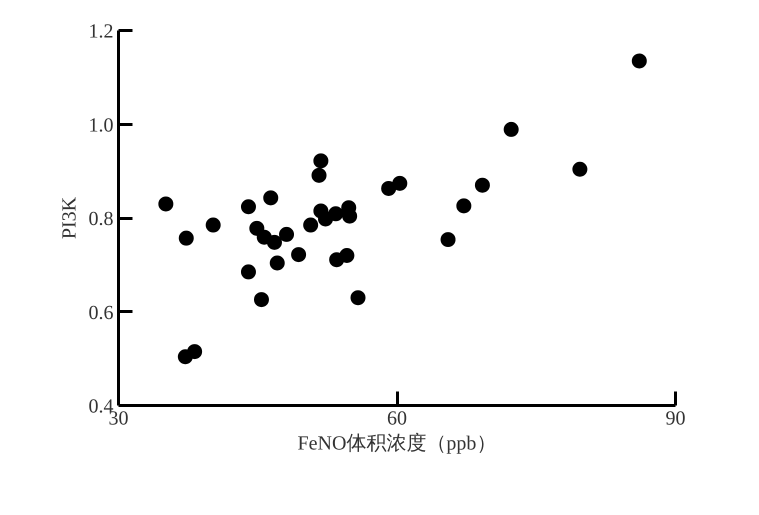  I want to click on y-axis-title: PI3K, so click(69, 218).